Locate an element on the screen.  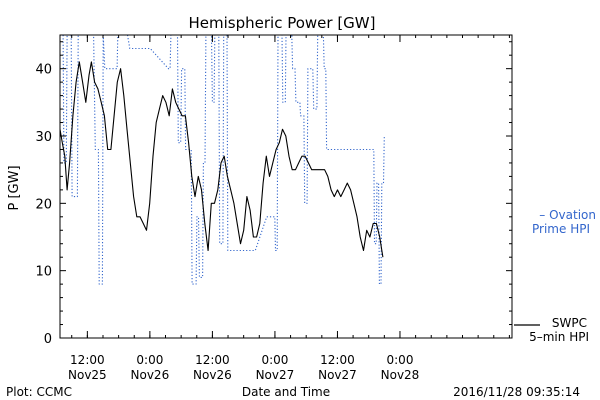
legend-ovation-label-line2: Prime HPI is located at coordinates (561, 229).